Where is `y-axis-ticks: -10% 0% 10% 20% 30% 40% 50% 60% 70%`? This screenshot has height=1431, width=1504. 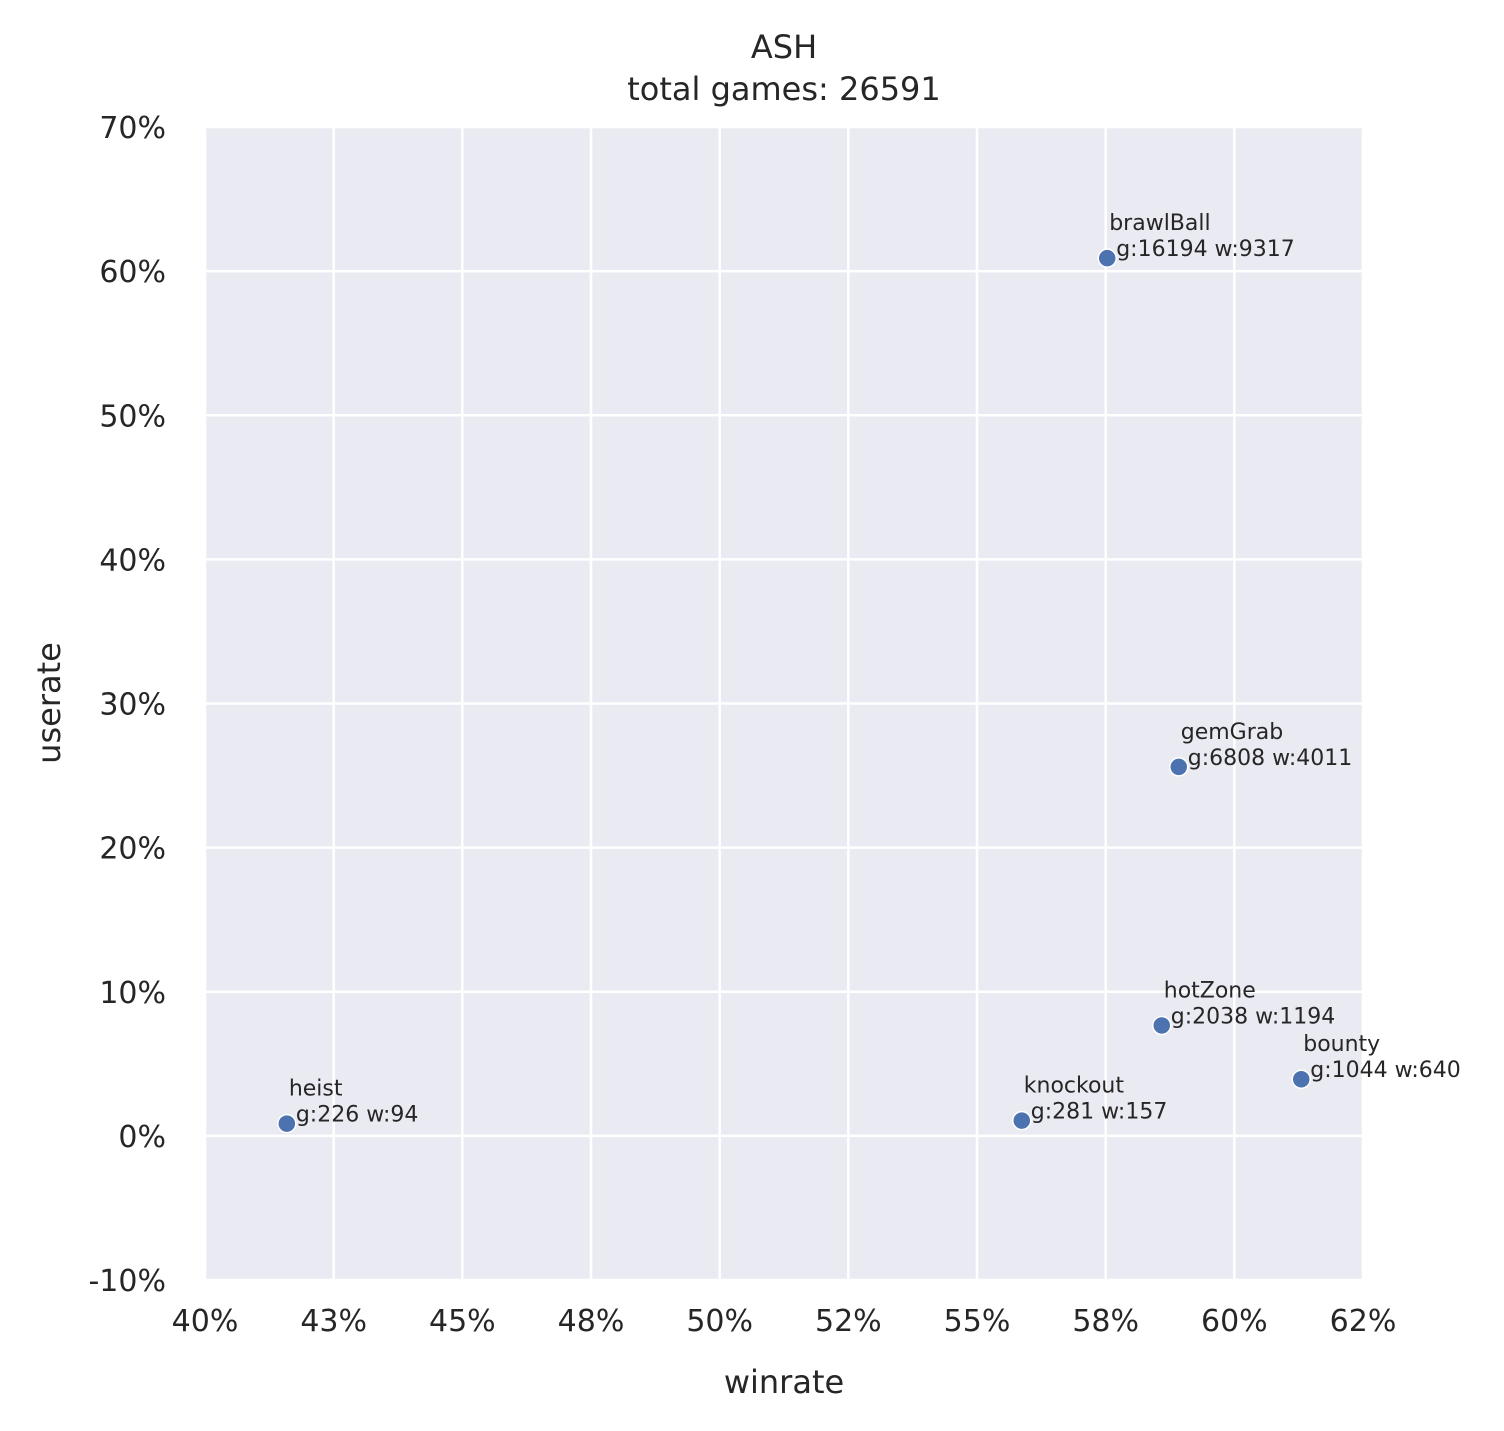 y-axis-ticks: -10% 0% 10% 20% 30% 40% 50% 60% 70% is located at coordinates (127, 705).